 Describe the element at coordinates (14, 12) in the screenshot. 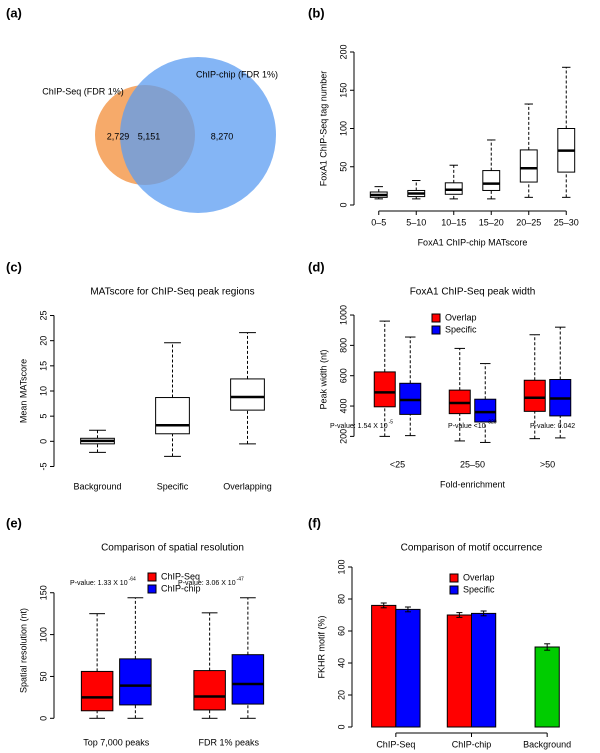

I see `panel-label: (a)` at that location.